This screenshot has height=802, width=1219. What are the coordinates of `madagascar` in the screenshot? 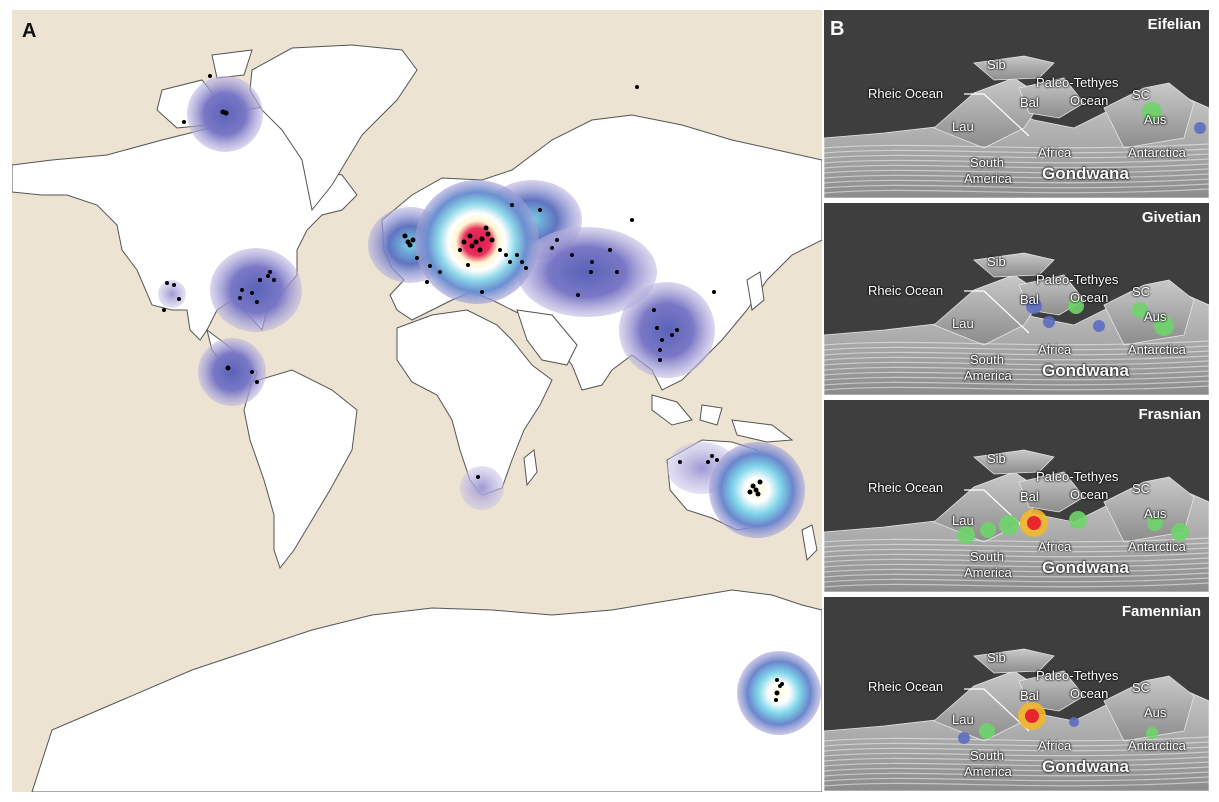 It's located at (530, 468).